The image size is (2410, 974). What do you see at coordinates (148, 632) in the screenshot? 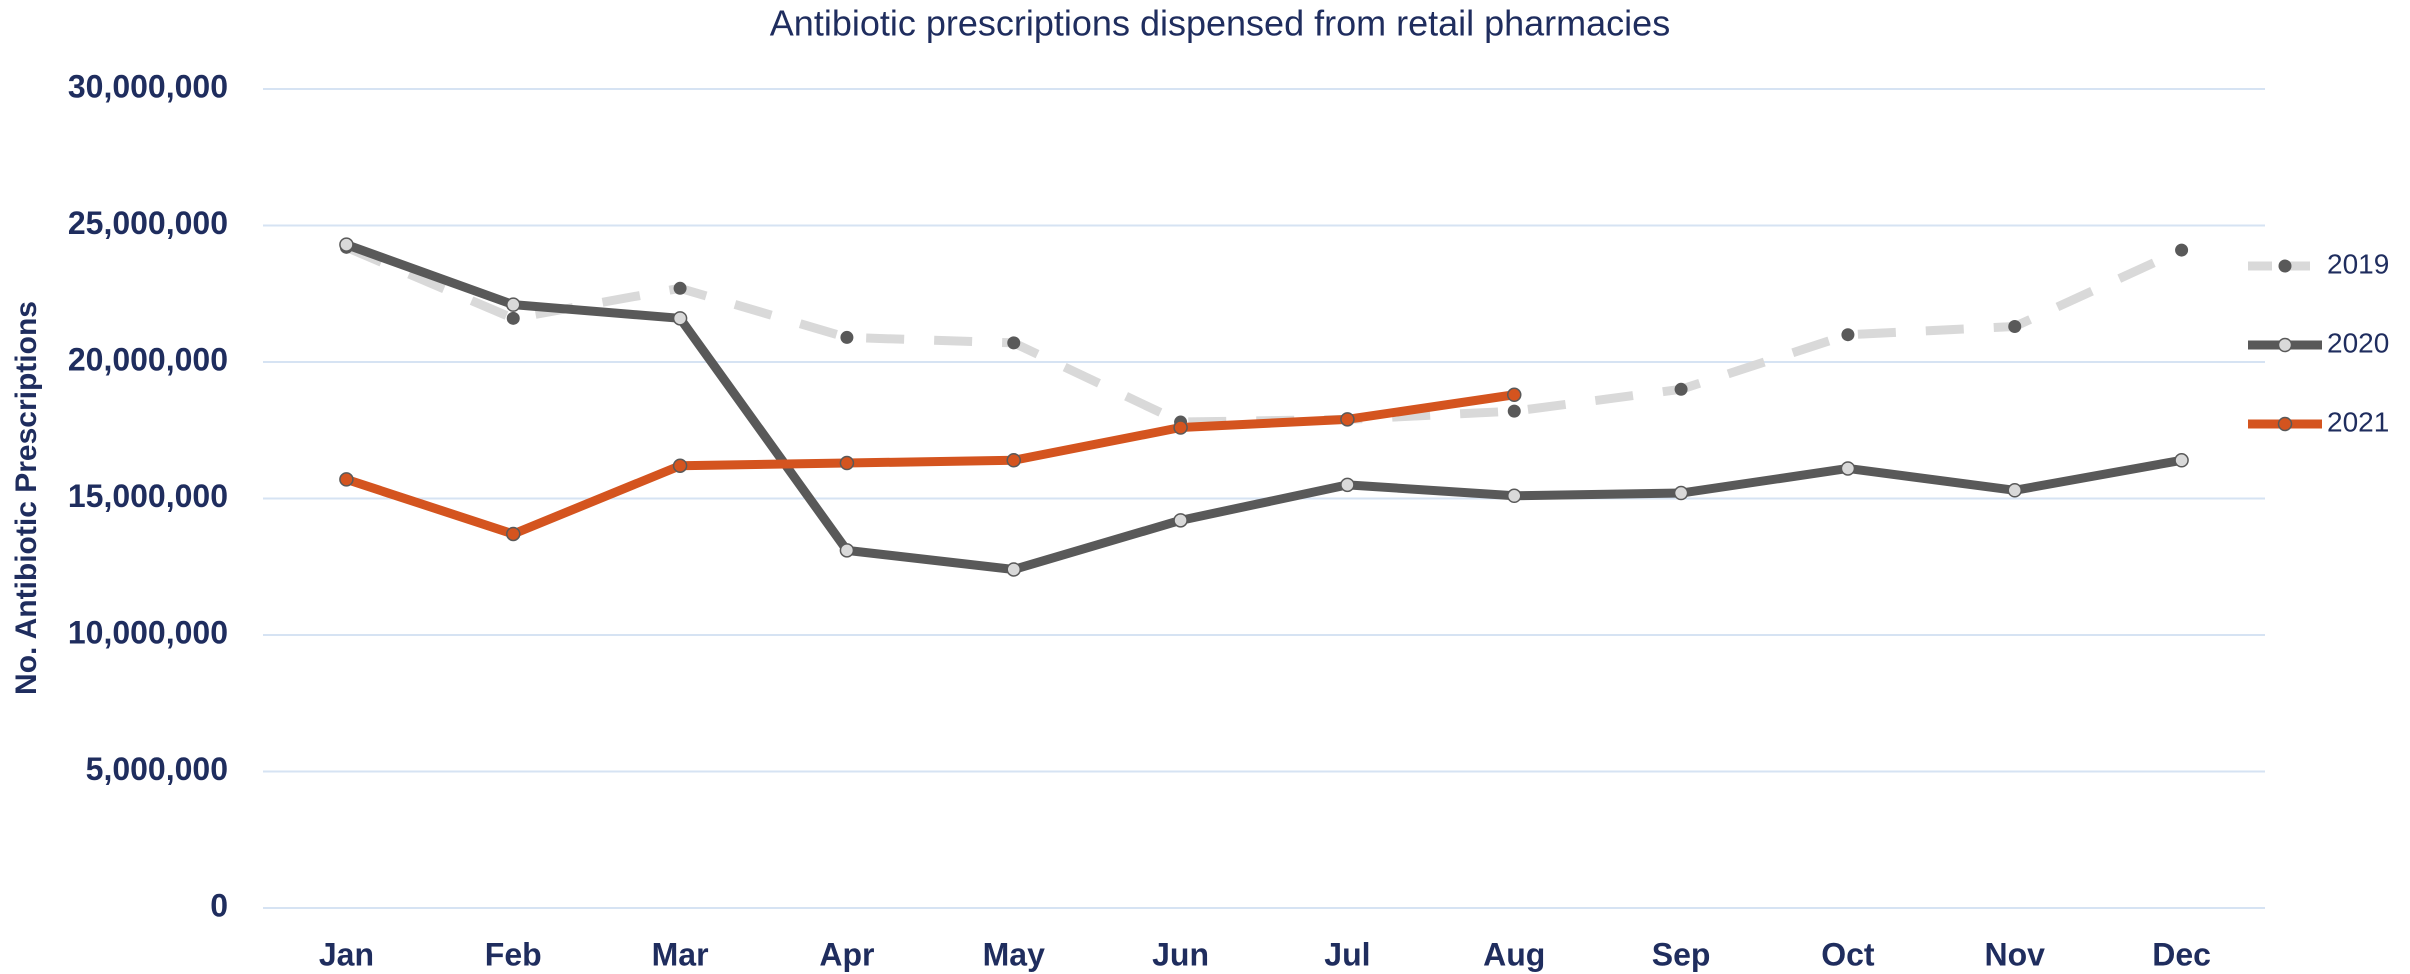
I see `y-tick-label: 10,000,000` at bounding box center [148, 632].